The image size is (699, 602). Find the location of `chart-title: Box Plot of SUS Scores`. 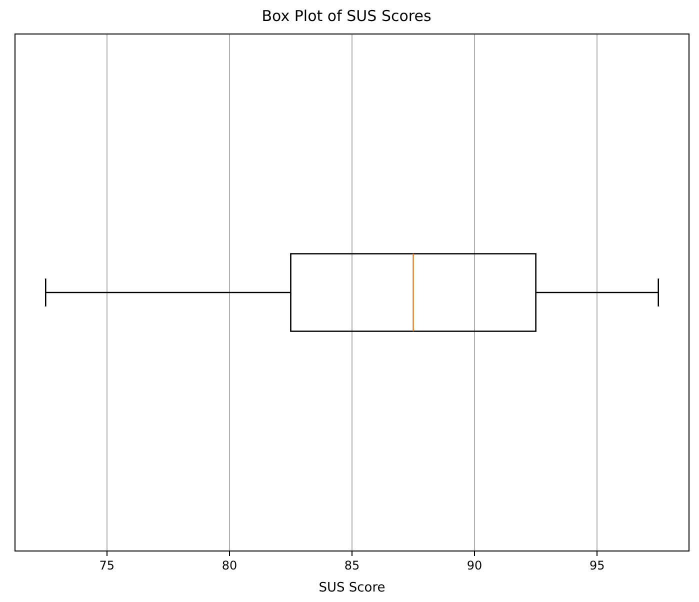

chart-title: Box Plot of SUS Scores is located at coordinates (347, 15).